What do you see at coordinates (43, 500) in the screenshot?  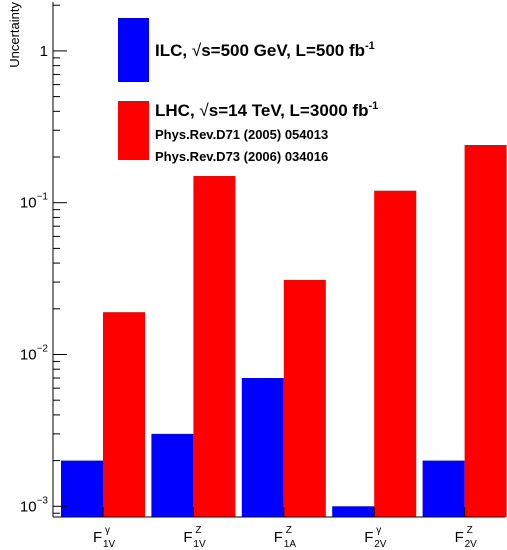 I see `y-tick-label-exponent: −3` at bounding box center [43, 500].